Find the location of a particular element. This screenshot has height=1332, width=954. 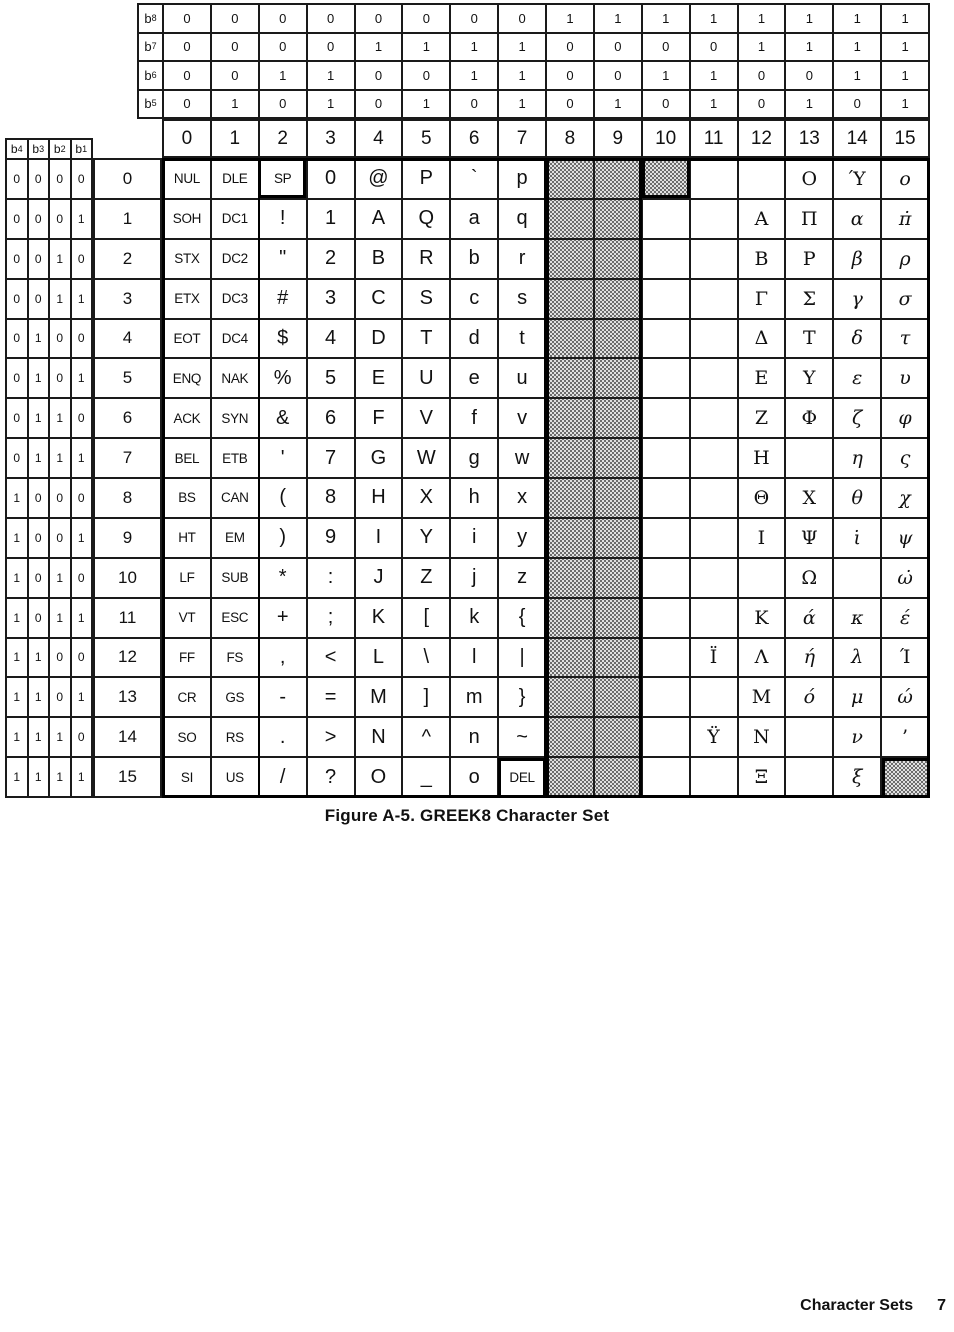

grid-cell: ζ is located at coordinates (857, 418).